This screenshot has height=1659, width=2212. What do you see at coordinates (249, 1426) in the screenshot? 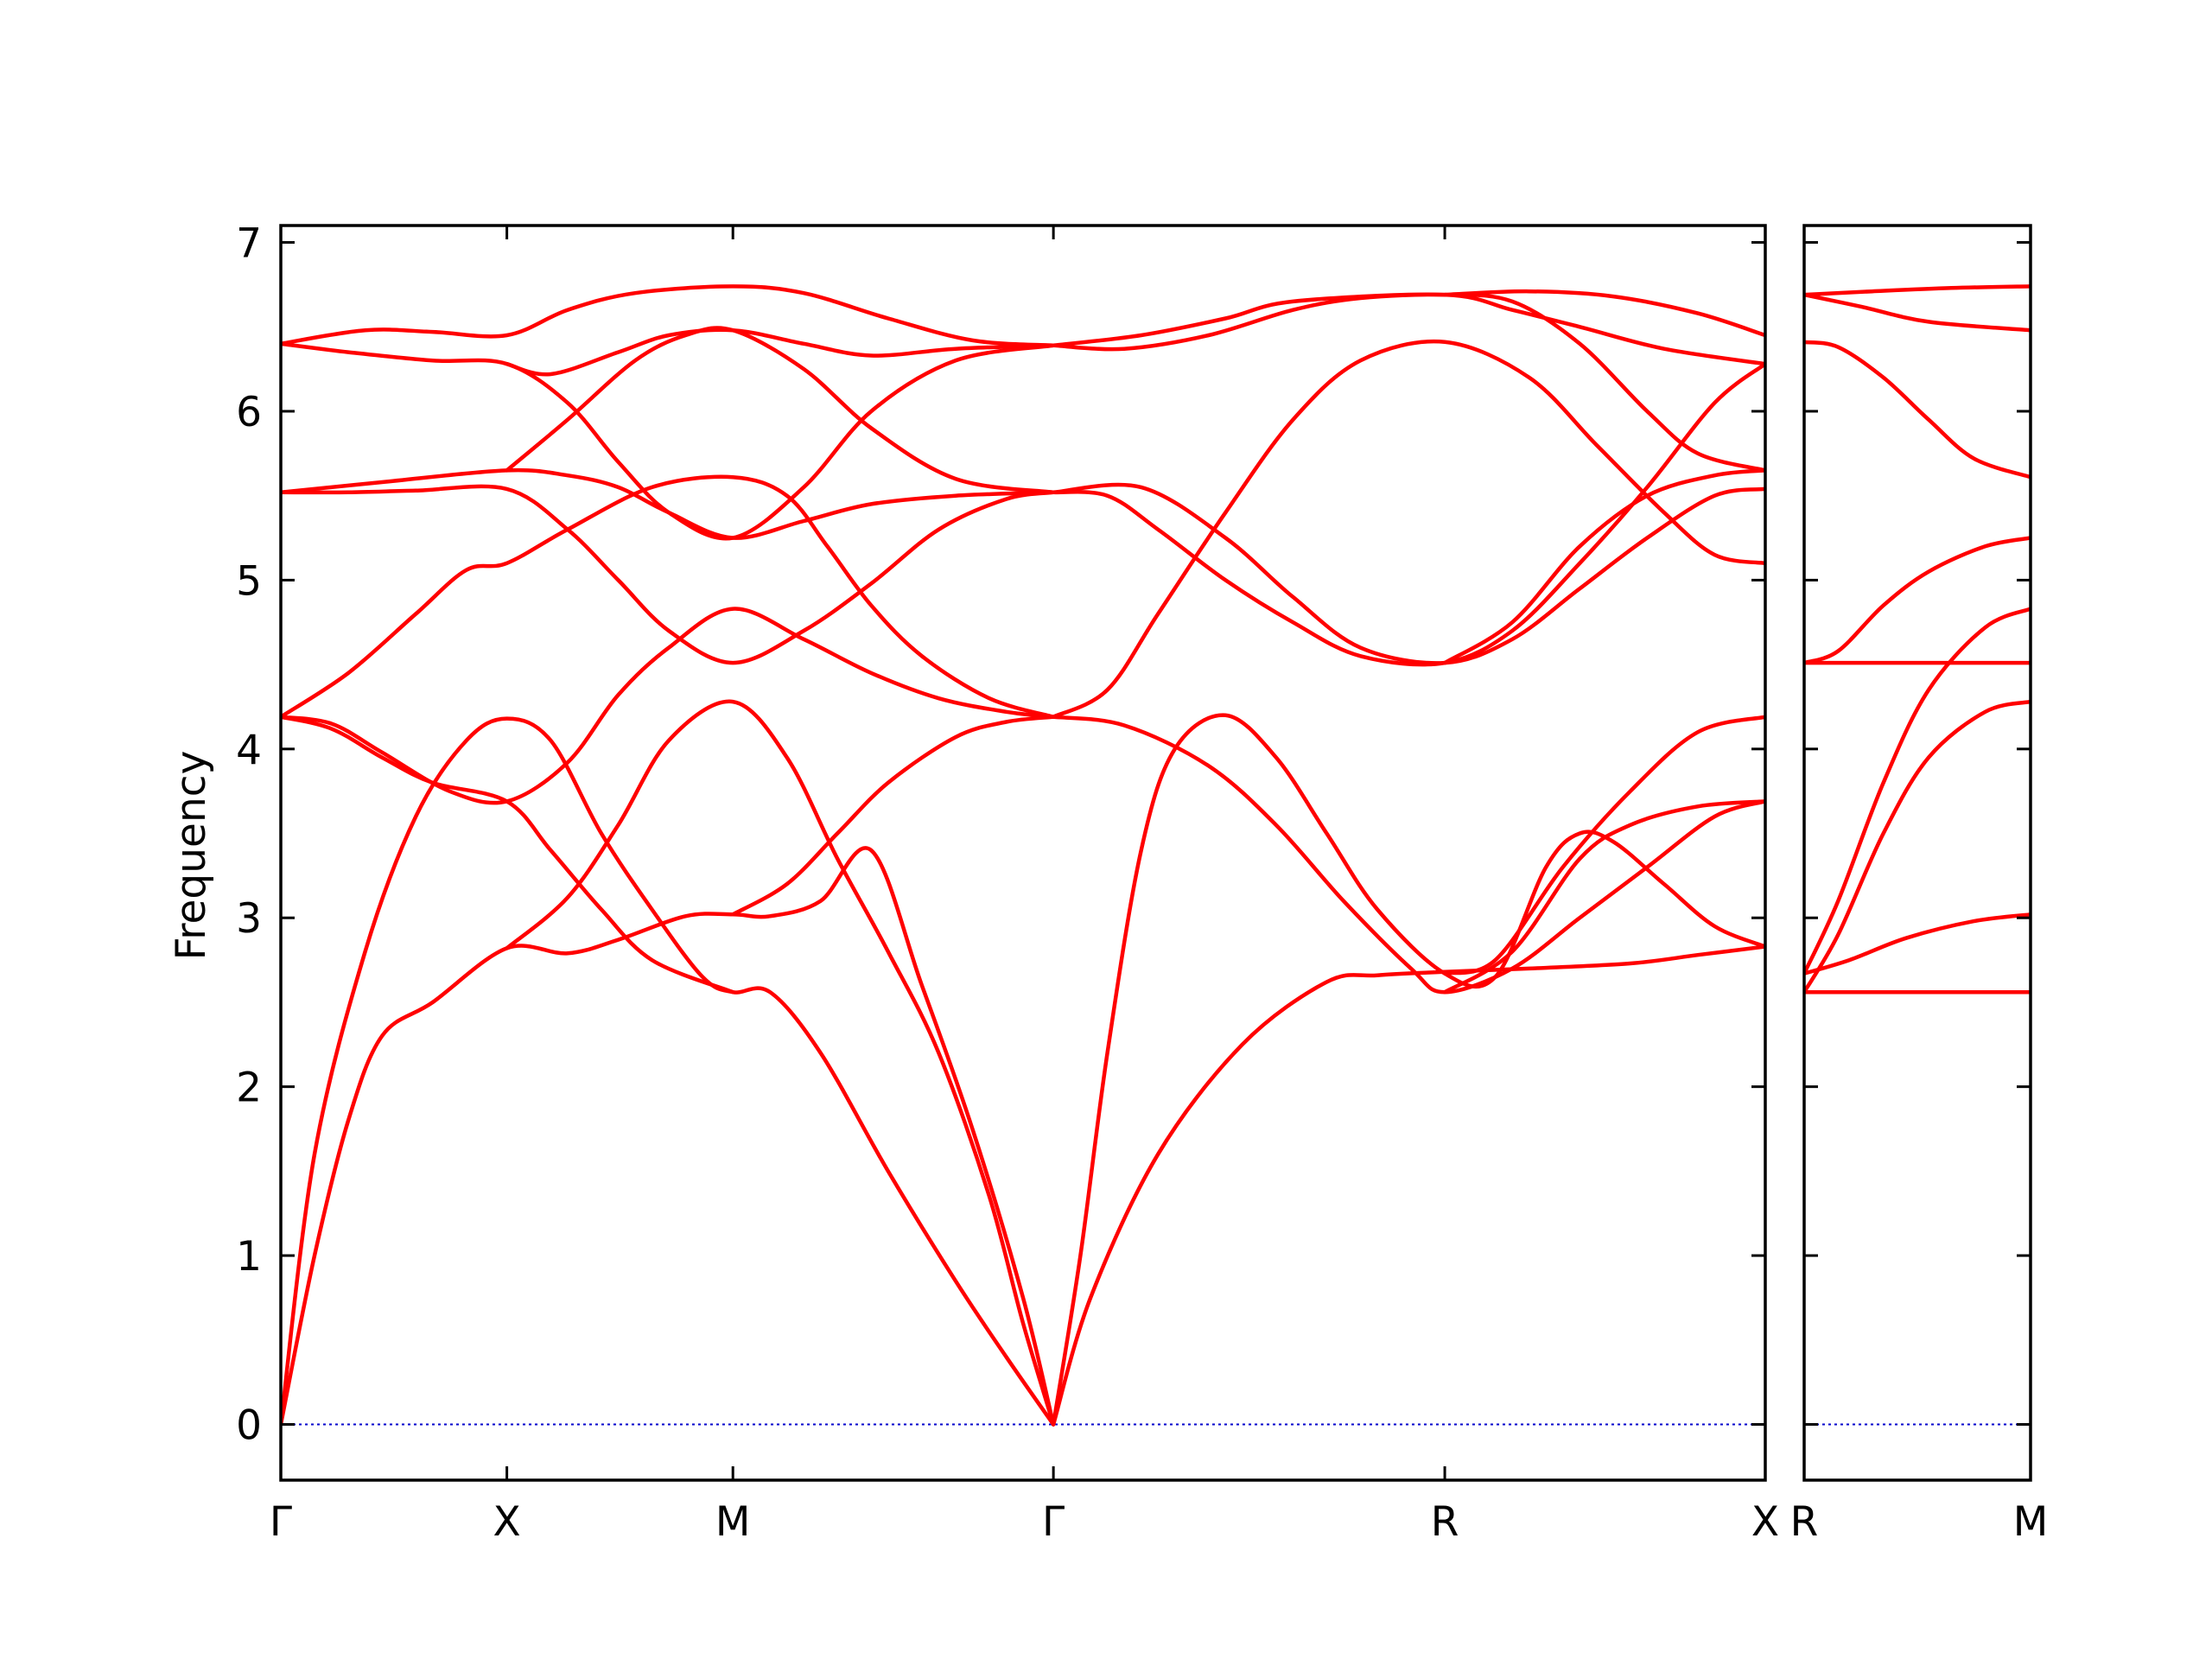
I see `y-tick-label: 0` at bounding box center [249, 1426].